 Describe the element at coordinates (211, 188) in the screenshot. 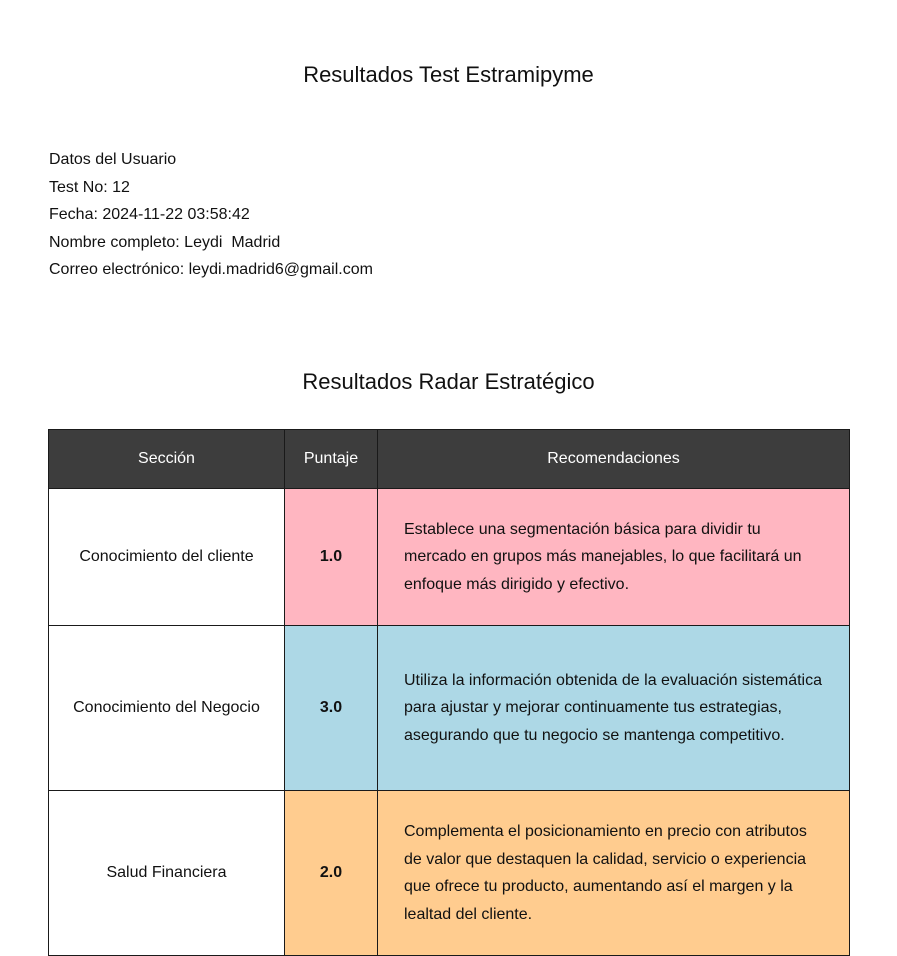

I see `test-number-row: Test No: 12` at that location.